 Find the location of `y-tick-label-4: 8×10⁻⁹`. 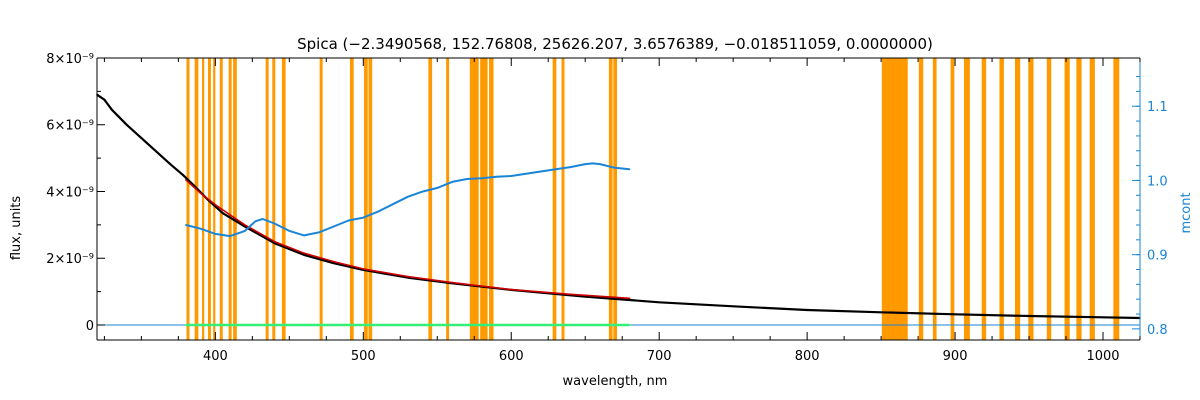

y-tick-label-4: 8×10⁻⁹ is located at coordinates (70, 59).